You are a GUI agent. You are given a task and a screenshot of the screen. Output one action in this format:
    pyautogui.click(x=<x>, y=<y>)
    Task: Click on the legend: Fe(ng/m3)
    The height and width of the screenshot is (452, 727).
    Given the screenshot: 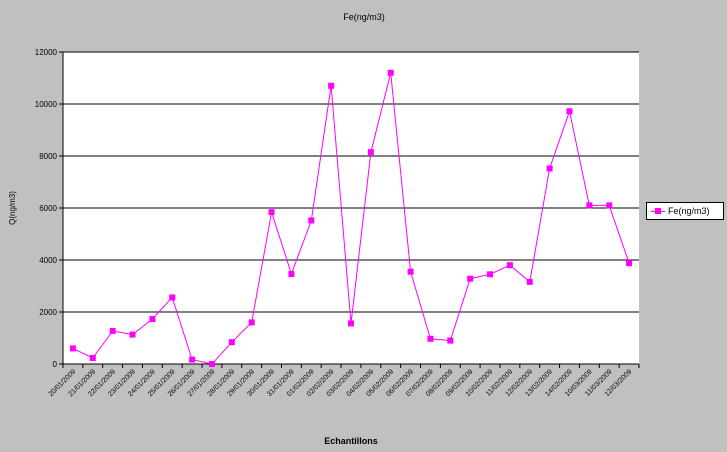 What is the action you would take?
    pyautogui.click(x=685, y=211)
    